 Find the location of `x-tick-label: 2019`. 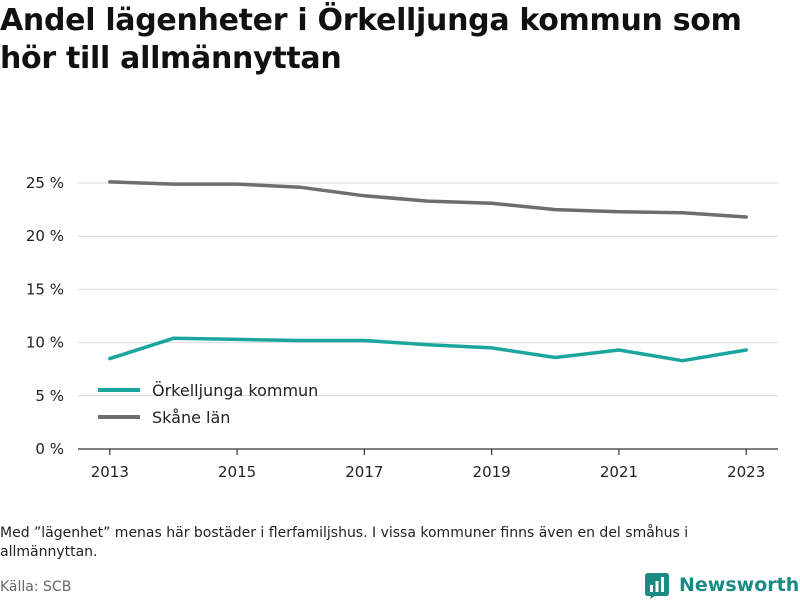

x-tick-label: 2019 is located at coordinates (492, 472).